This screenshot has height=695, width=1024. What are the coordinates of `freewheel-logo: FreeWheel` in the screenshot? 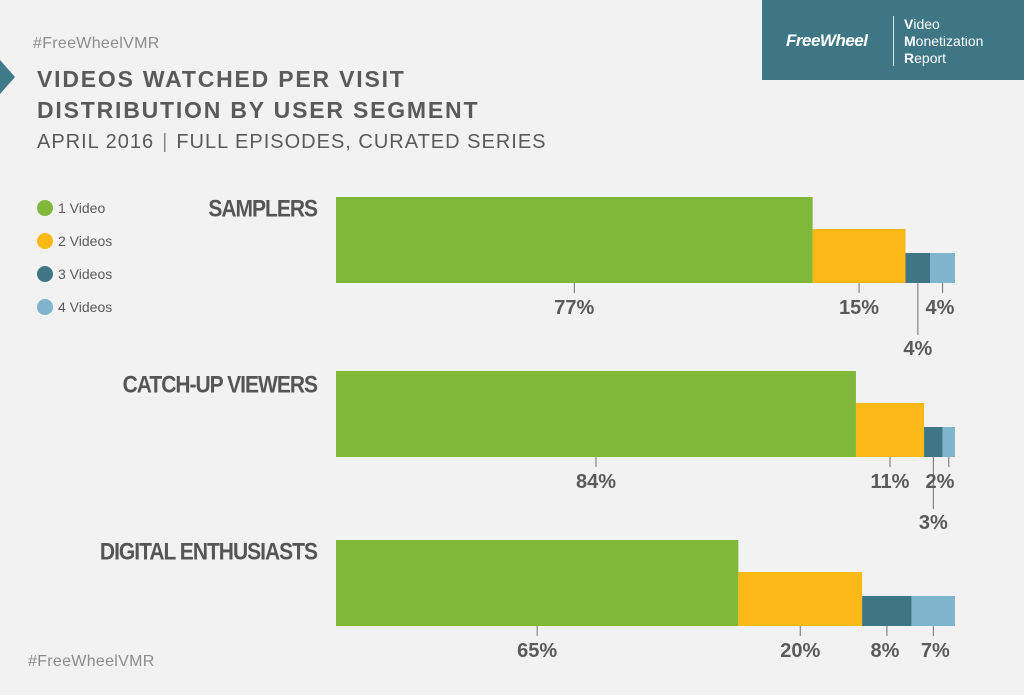 It's located at (827, 40).